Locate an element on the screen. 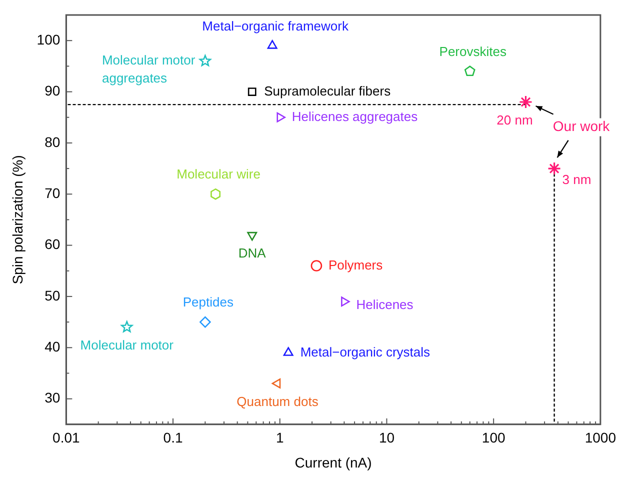 The height and width of the screenshot is (480, 622). series-label: Polymers is located at coordinates (356, 264).